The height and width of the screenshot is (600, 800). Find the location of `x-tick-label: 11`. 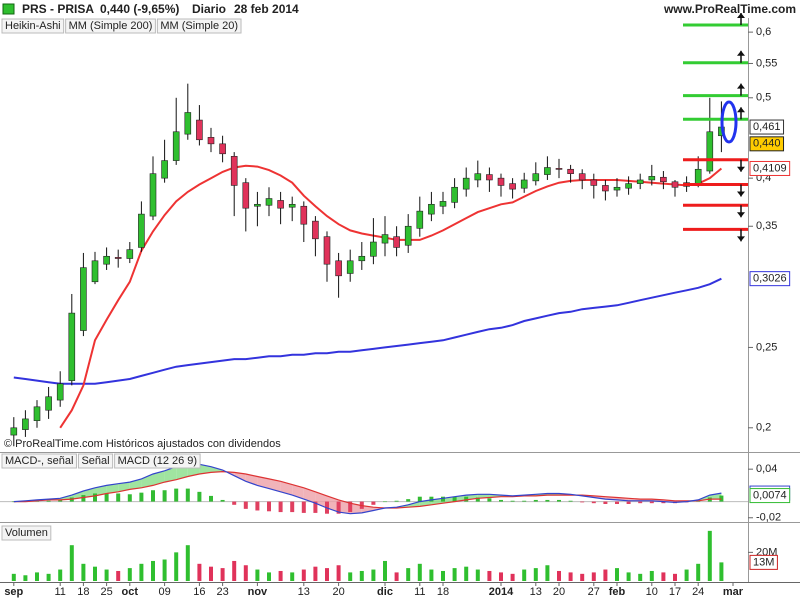

x-tick-label: 11 is located at coordinates (59, 592).